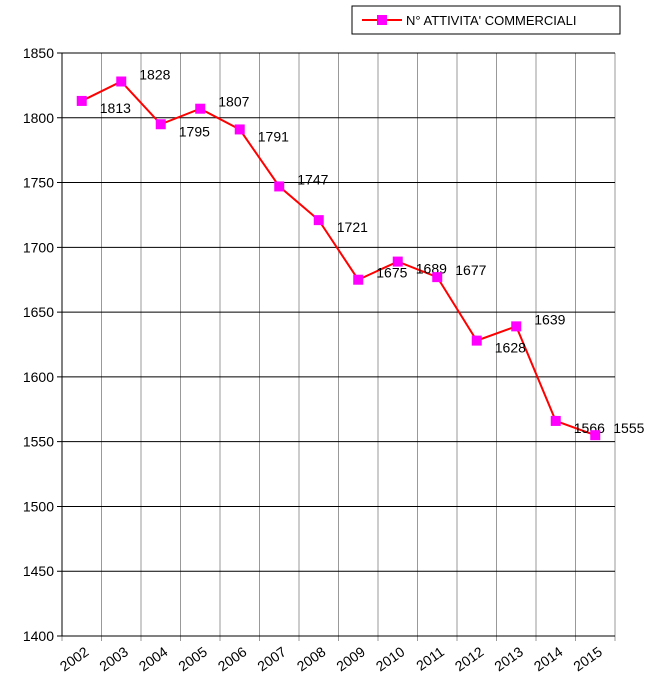 The width and height of the screenshot is (648, 685). What do you see at coordinates (115, 108) in the screenshot?
I see `data-label: 1813` at bounding box center [115, 108].